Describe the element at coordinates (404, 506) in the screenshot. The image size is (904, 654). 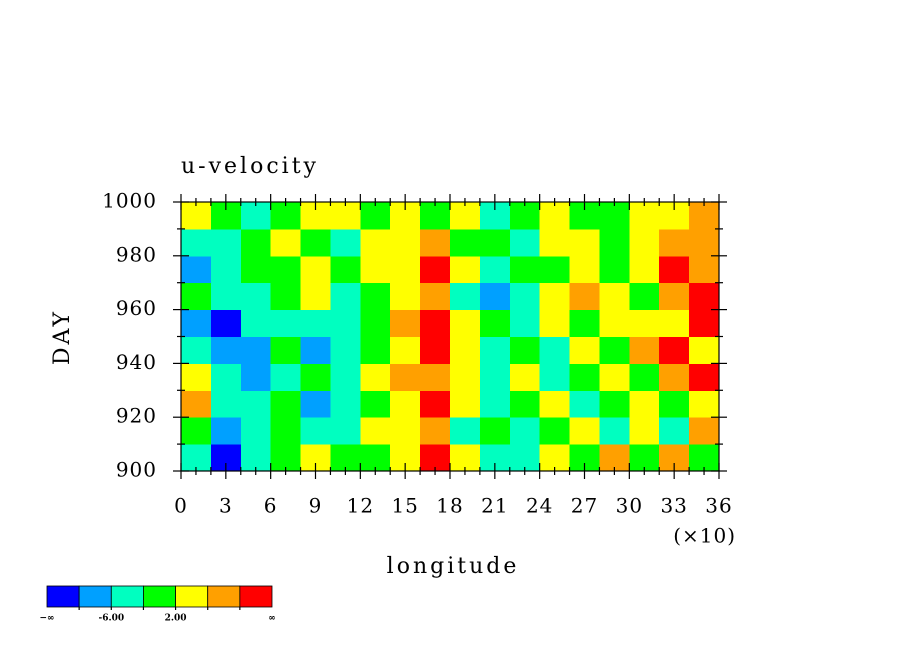
I see `x-tick-label: 15` at that location.